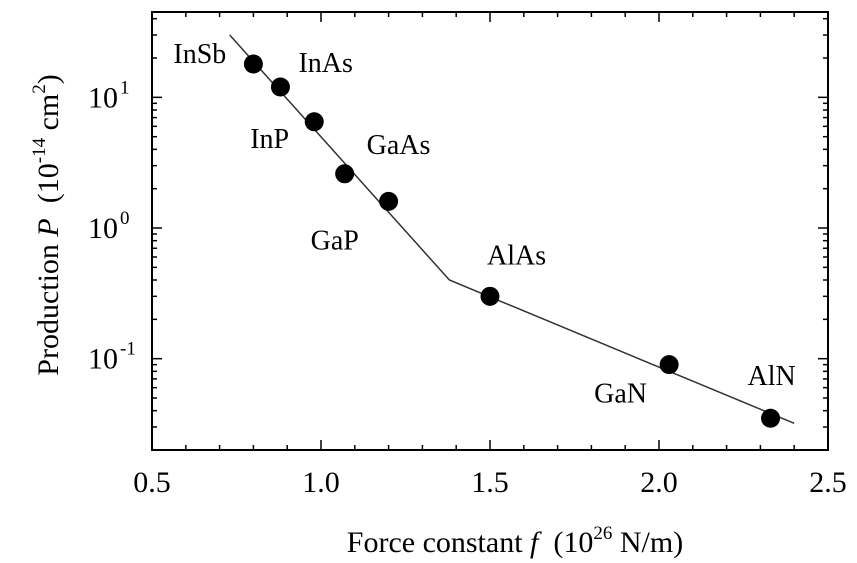  What do you see at coordinates (199, 54) in the screenshot?
I see `point-label-insb: InSb` at bounding box center [199, 54].